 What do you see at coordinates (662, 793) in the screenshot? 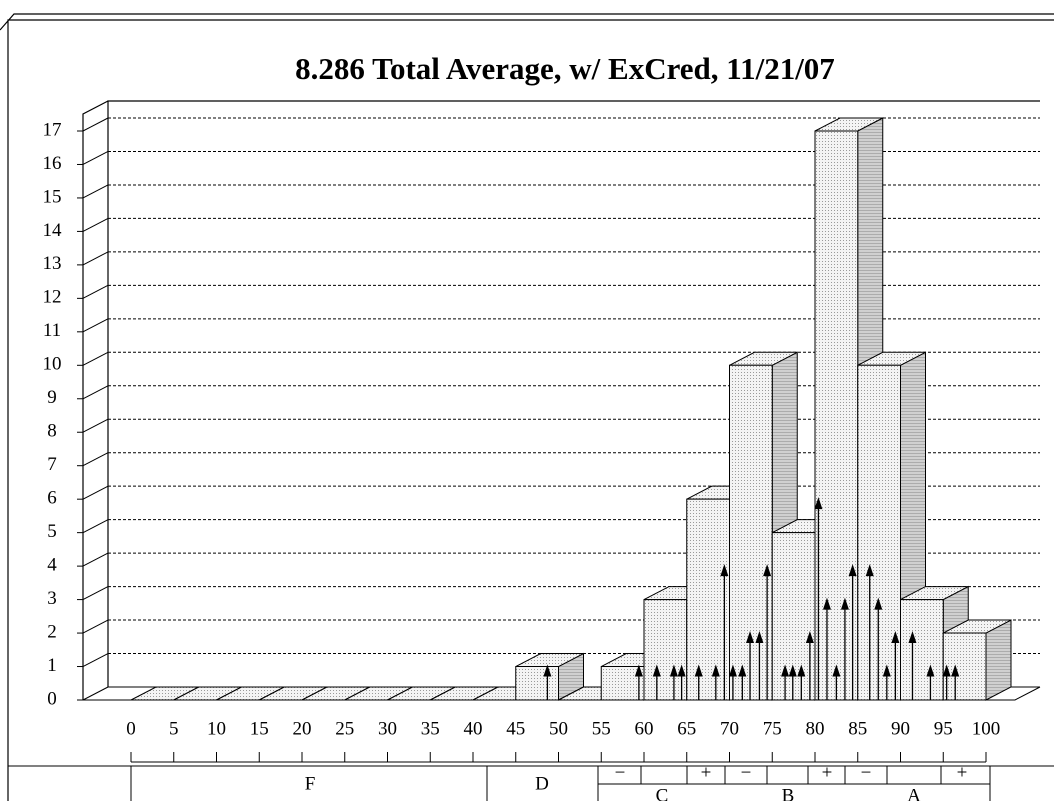
I see `grade-letter: C` at bounding box center [662, 793].